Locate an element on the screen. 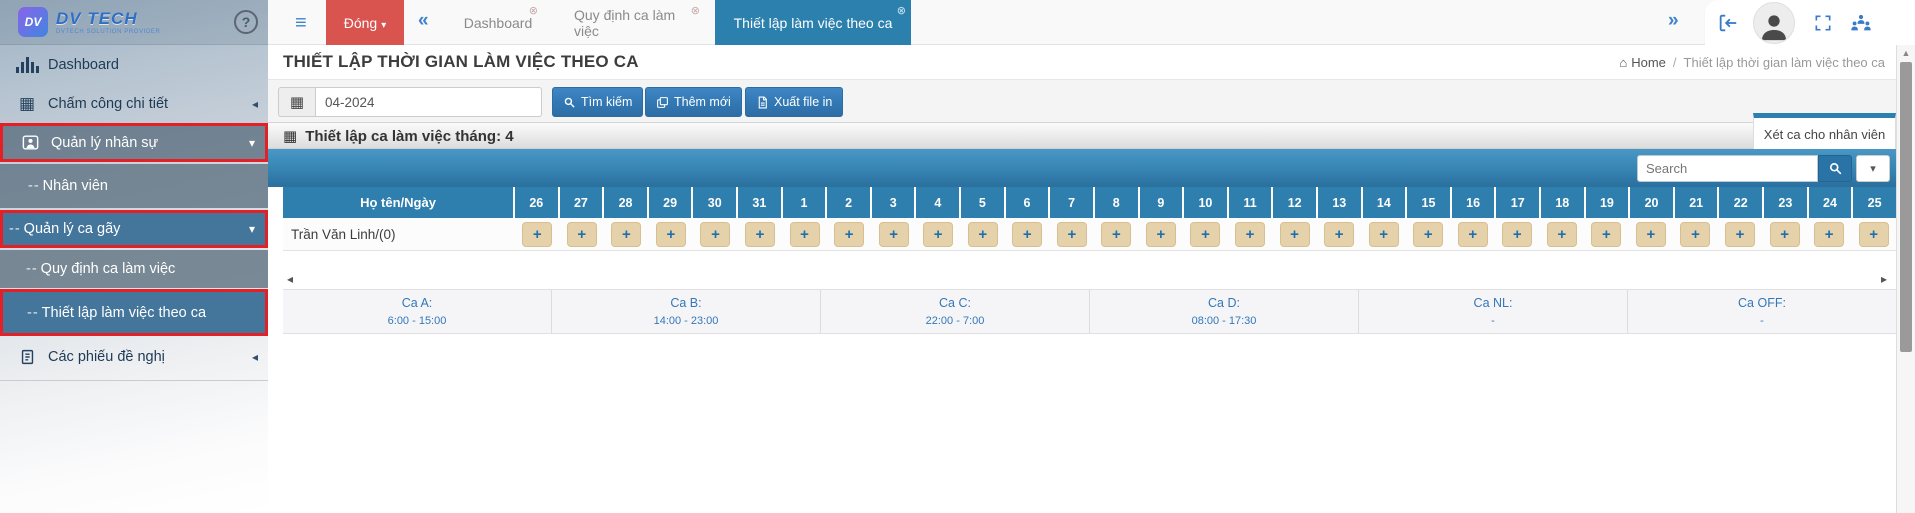 This screenshot has width=1915, height=513. table-options-dropdown: ▾ is located at coordinates (1873, 168).